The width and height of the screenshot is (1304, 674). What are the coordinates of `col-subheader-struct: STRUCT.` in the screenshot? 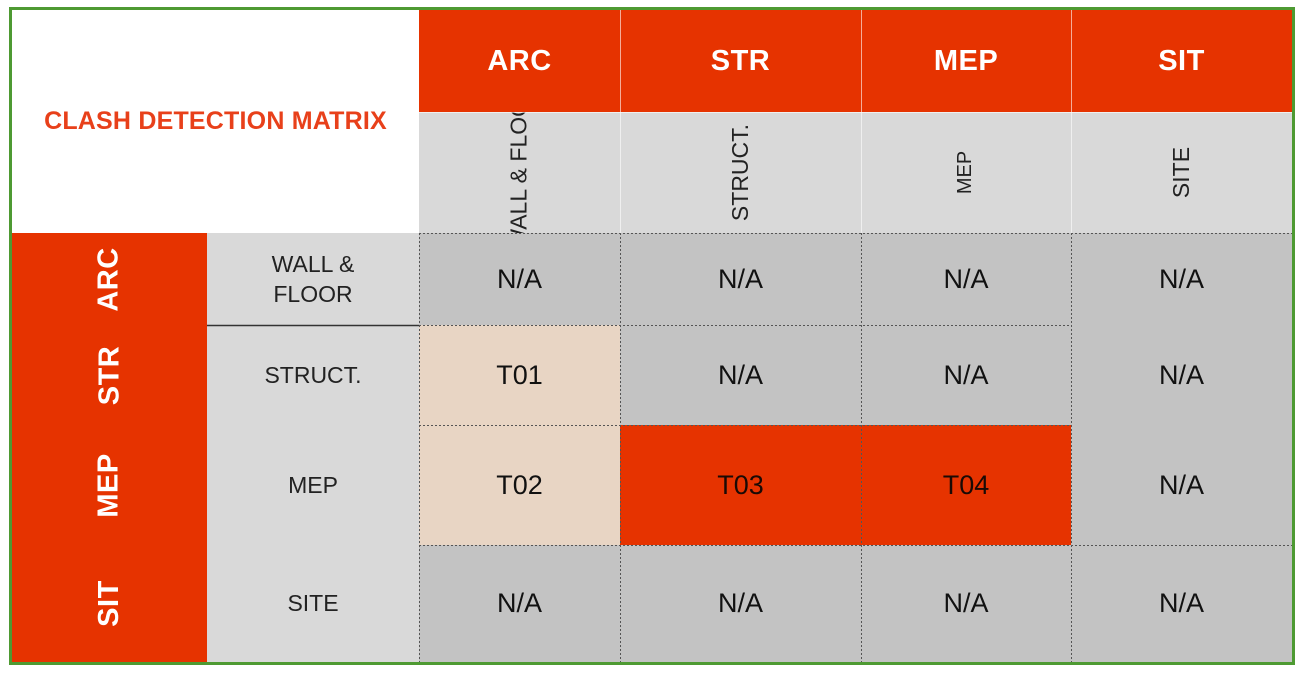 It's located at (740, 172).